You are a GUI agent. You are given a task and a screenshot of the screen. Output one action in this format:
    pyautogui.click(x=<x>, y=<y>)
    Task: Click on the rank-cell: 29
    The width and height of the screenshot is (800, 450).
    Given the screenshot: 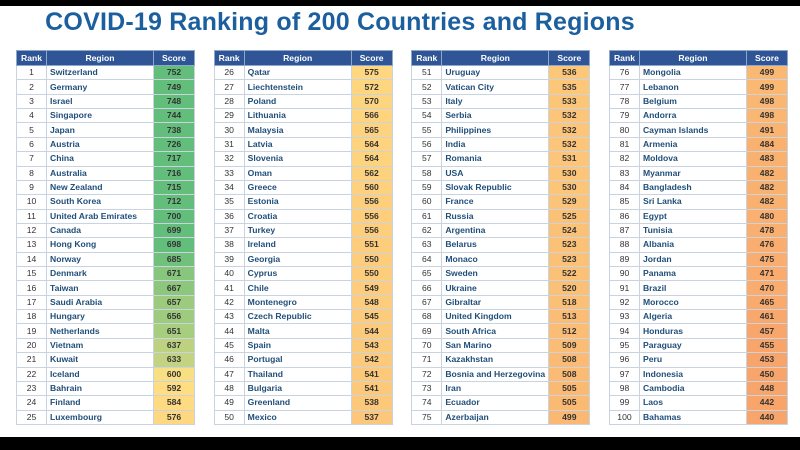 What is the action you would take?
    pyautogui.click(x=229, y=116)
    